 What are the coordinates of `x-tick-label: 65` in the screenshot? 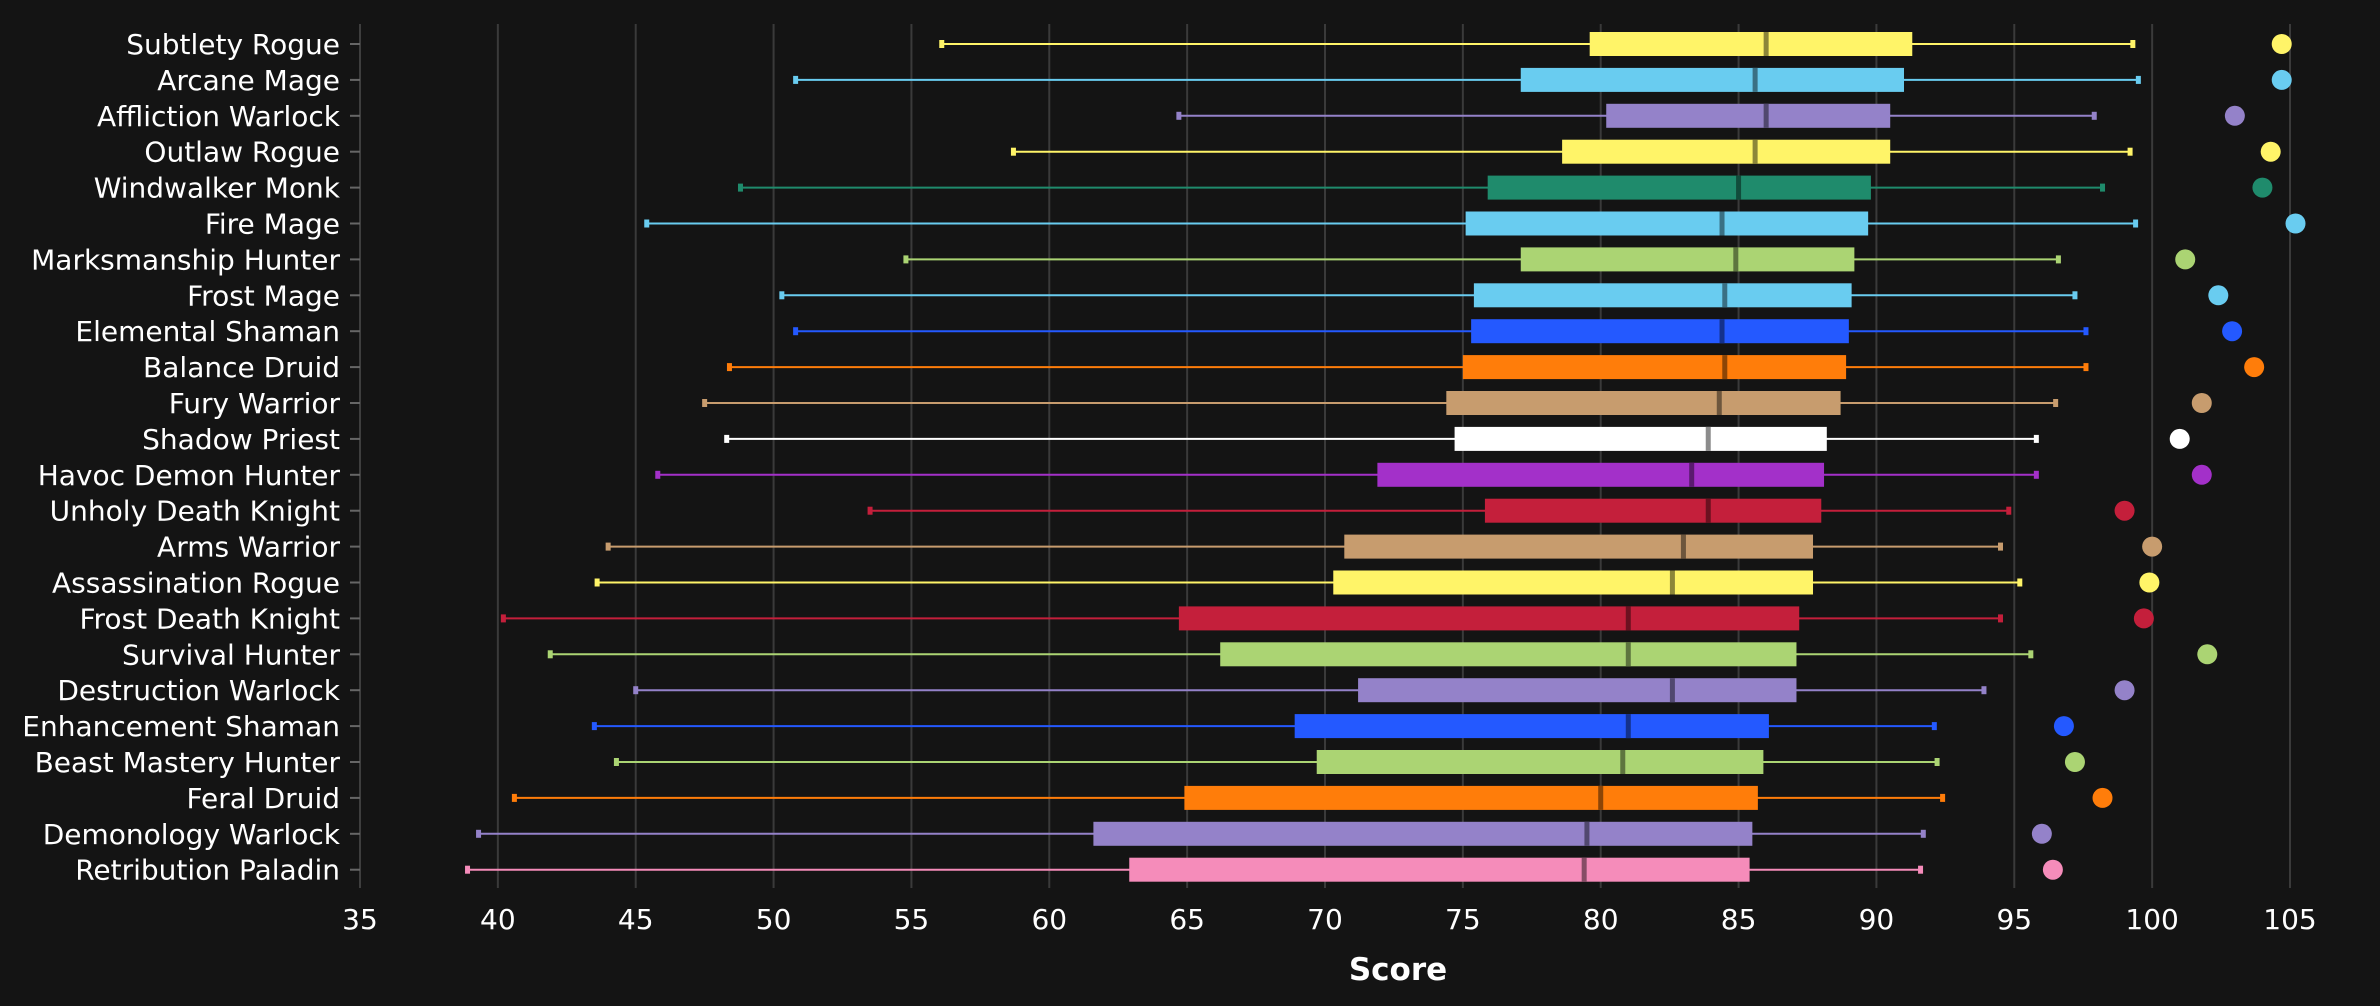 It's located at (1187, 919).